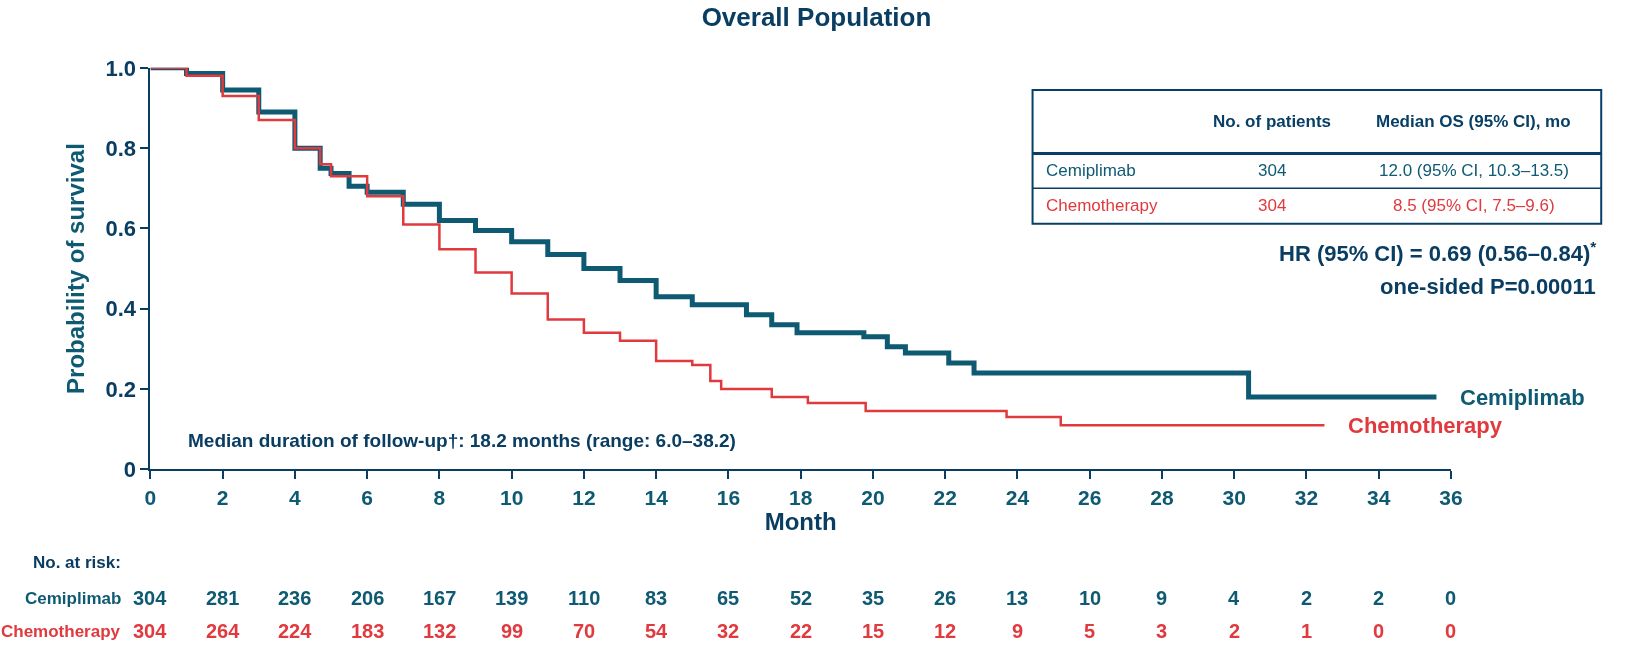 Image resolution: width=1633 pixels, height=671 pixels. I want to click on x-tick-label: 26, so click(1089, 497).